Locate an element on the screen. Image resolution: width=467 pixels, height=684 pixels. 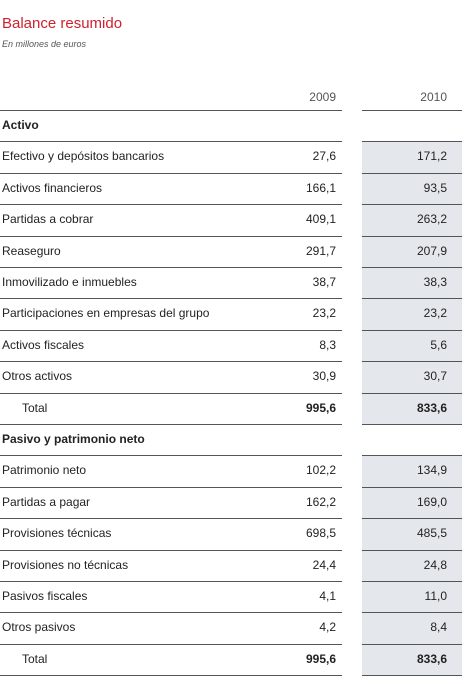
value: 30,7 is located at coordinates (435, 376).